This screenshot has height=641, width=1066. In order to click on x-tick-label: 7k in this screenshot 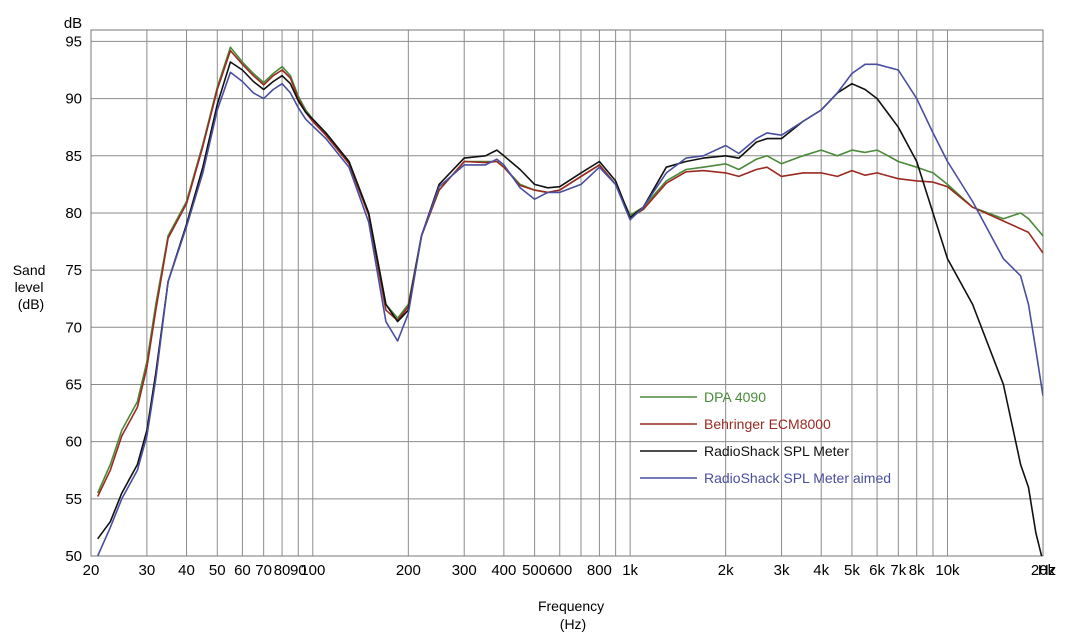, I will do `click(898, 570)`.